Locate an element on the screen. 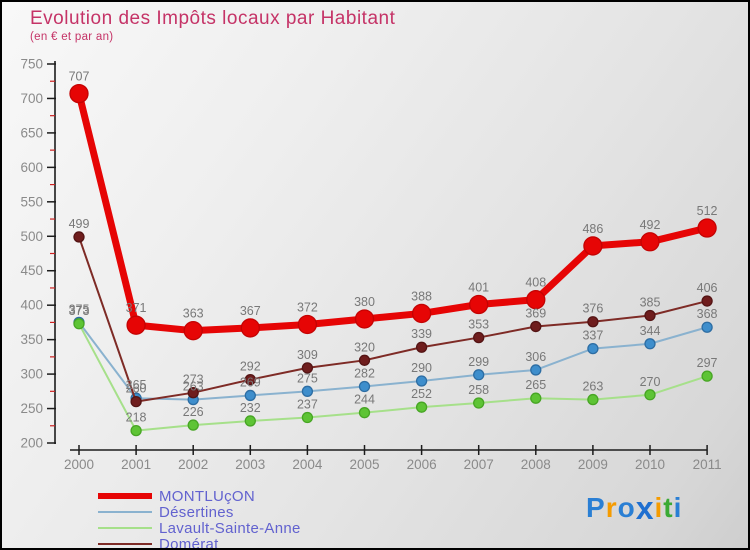 The image size is (750, 550). x-axis-label: 2001 is located at coordinates (136, 464).